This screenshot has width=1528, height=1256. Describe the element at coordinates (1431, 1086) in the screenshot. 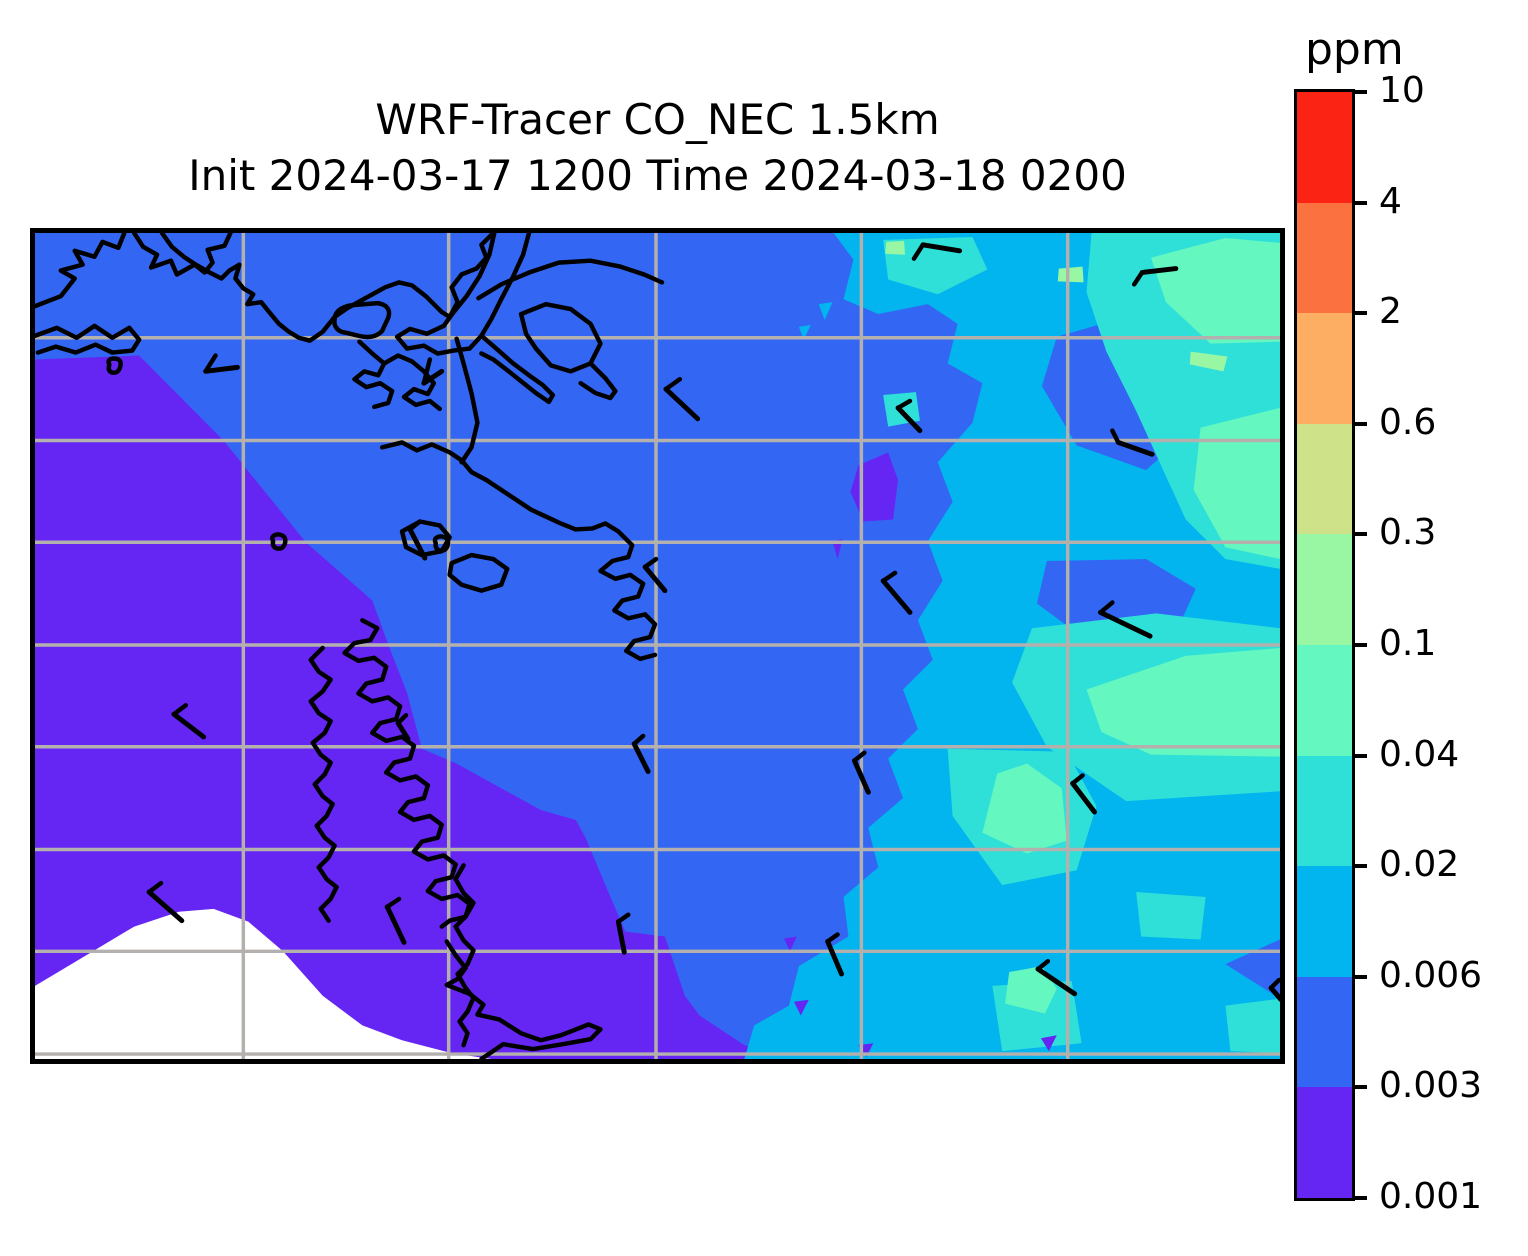

I see `colorbar-tick-label: 0.003` at that location.